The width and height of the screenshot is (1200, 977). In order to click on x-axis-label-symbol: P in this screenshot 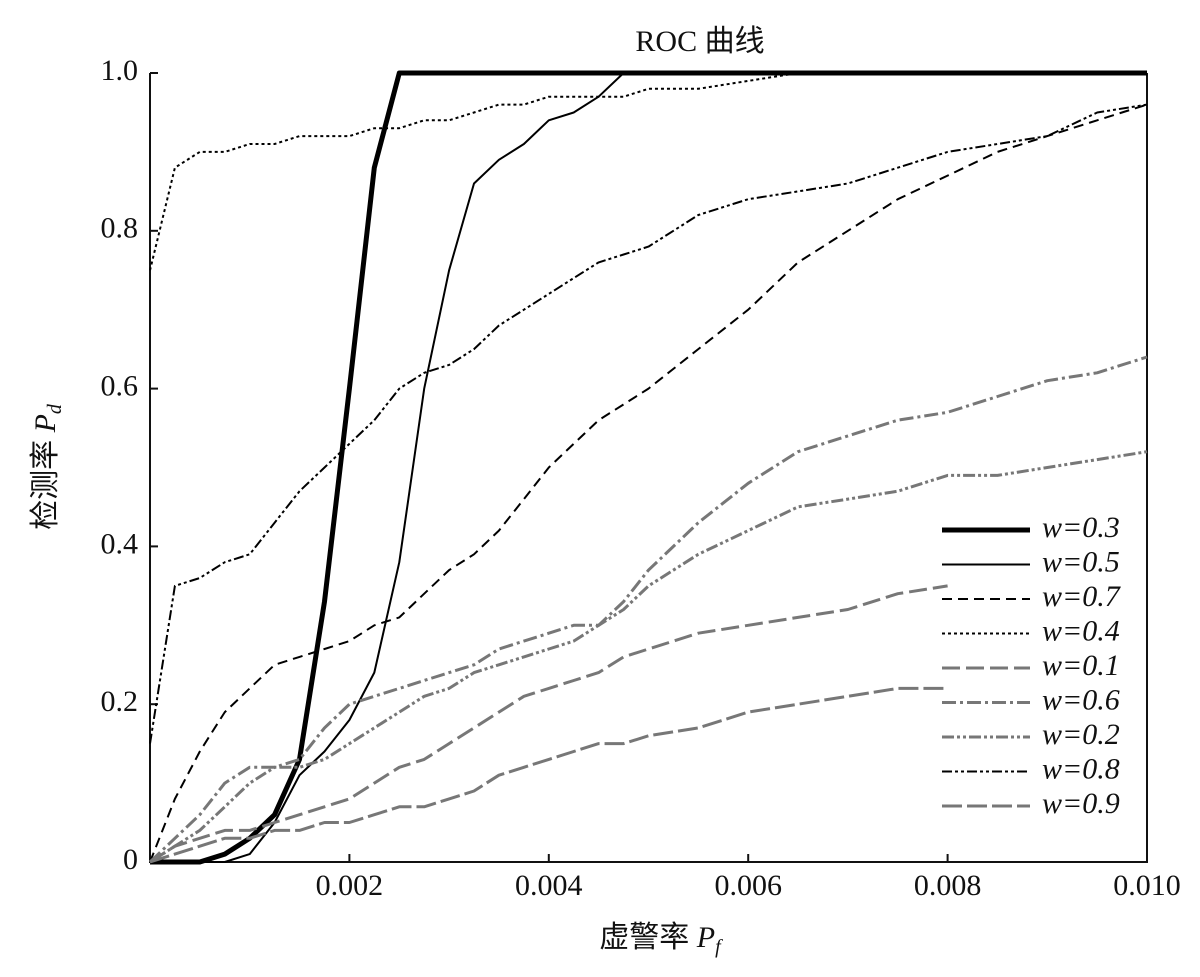, I will do `click(705, 937)`.